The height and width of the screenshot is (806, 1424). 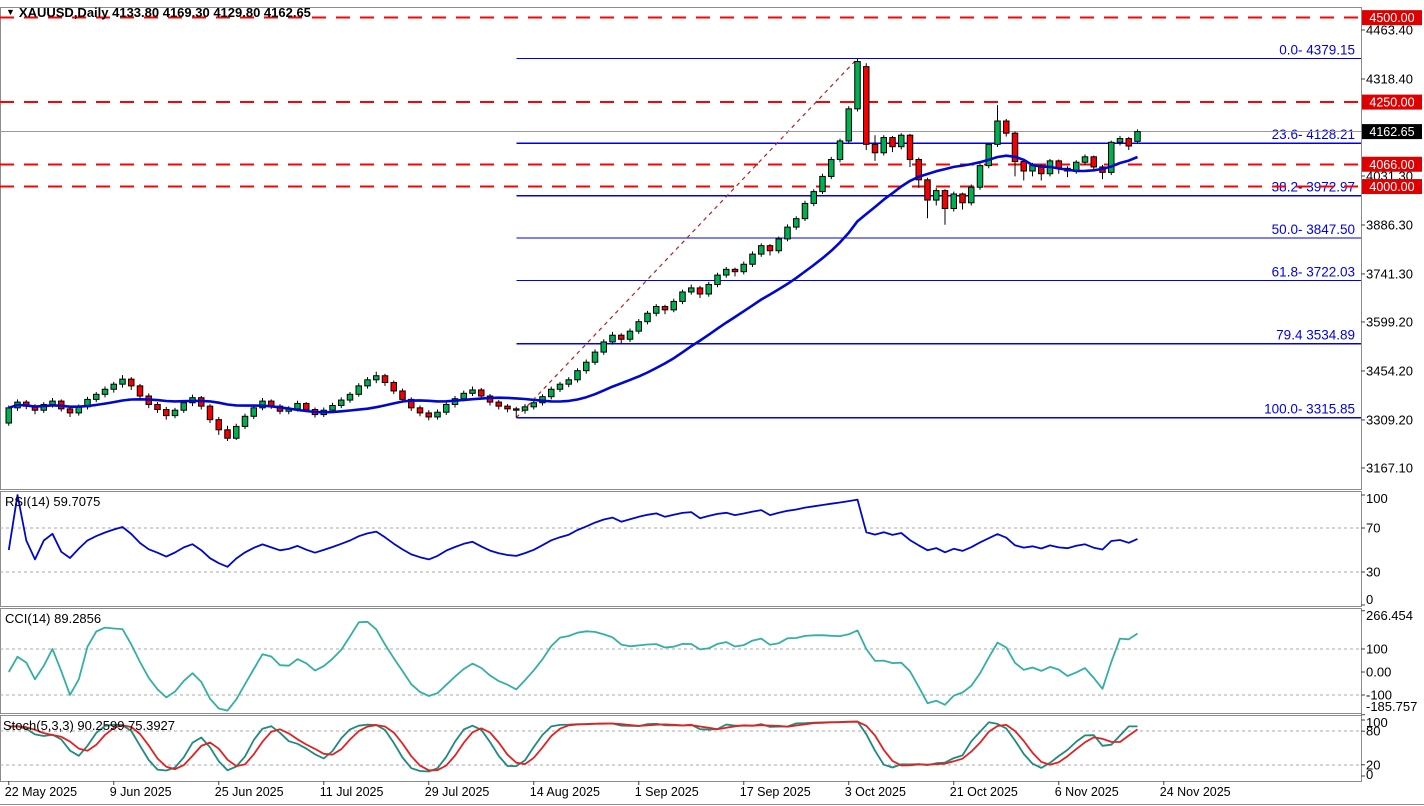 What do you see at coordinates (1313, 187) in the screenshot?
I see `fib-level-label: 38.2- 3972.97` at bounding box center [1313, 187].